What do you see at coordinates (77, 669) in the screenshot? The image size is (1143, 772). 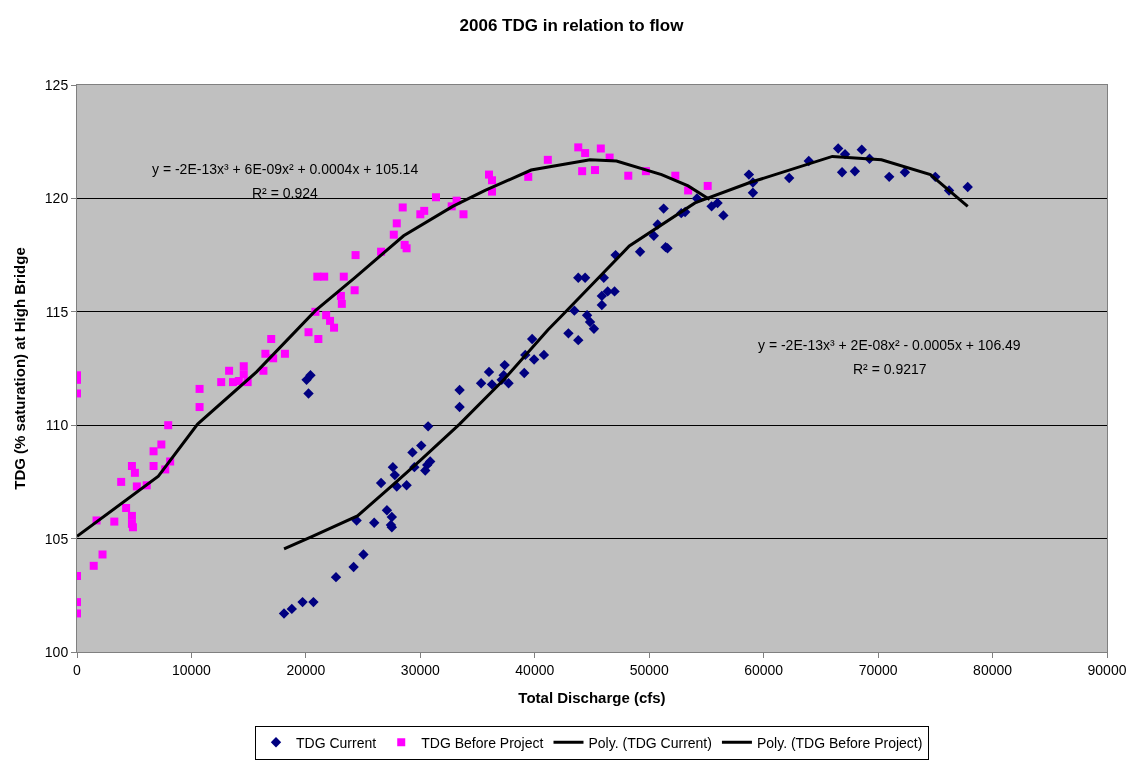 I see `x-tick-label: 0` at bounding box center [77, 669].